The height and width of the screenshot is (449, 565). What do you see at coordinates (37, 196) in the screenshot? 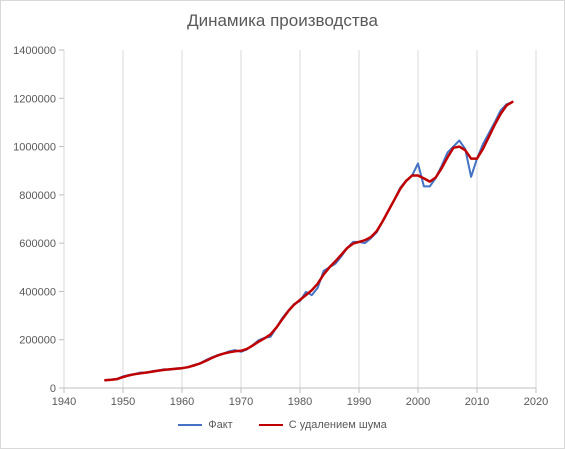
I see `y-tick-label: 800000` at bounding box center [37, 196].